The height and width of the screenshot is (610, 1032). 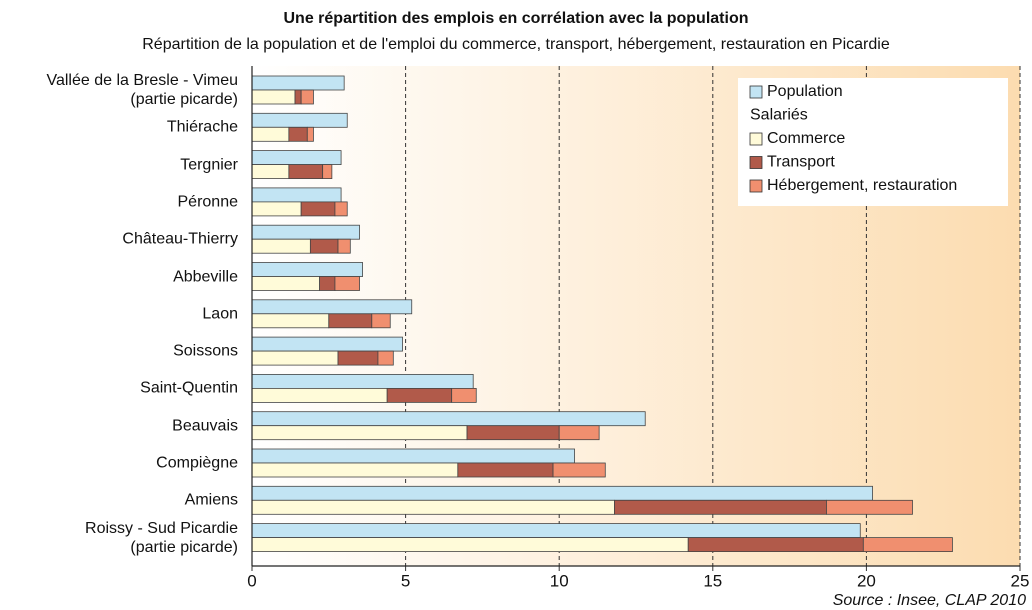 I want to click on category-label: Amiens, so click(x=211, y=500).